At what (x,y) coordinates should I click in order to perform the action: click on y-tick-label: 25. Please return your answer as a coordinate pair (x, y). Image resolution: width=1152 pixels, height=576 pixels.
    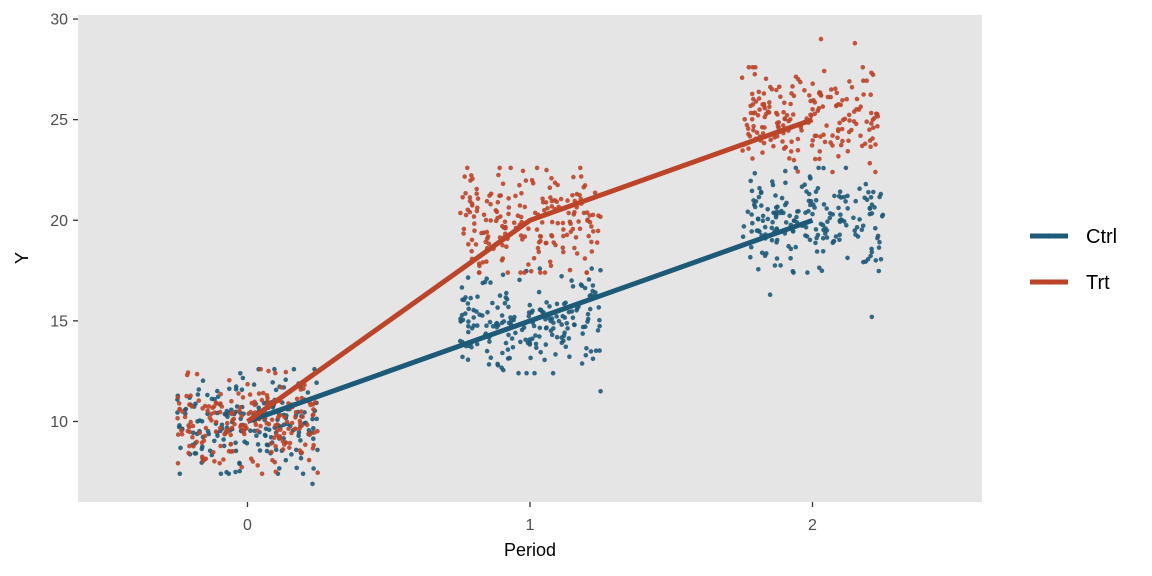
    Looking at the image, I should click on (59, 120).